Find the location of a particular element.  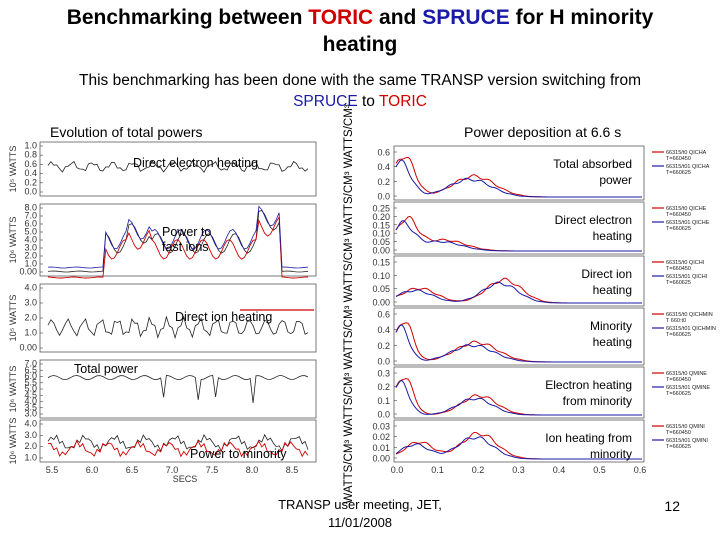

left-x-axis-label: SECS is located at coordinates (185, 479).